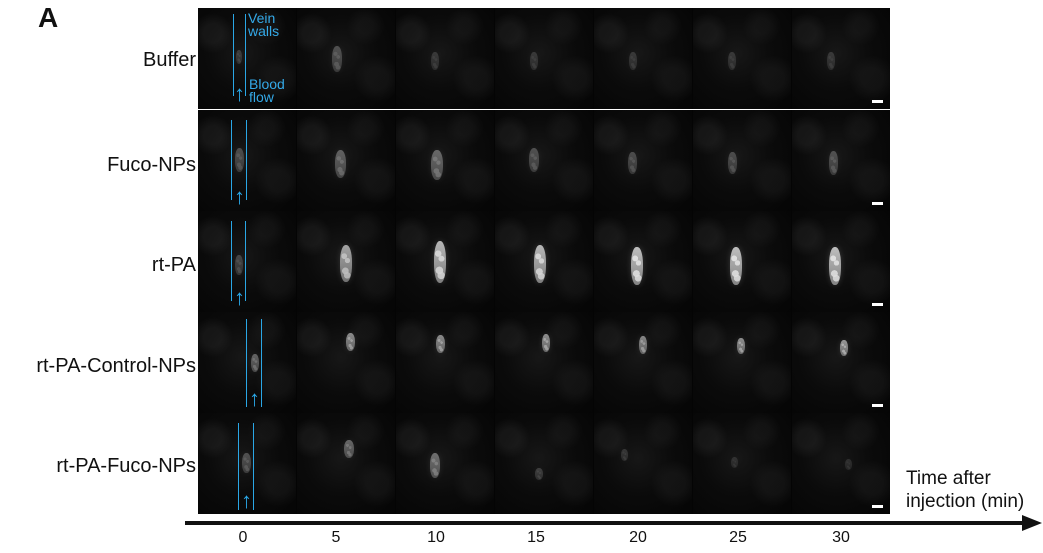 The image size is (1043, 553). Describe the element at coordinates (536, 537) in the screenshot. I see `time-tick-15: 15` at that location.